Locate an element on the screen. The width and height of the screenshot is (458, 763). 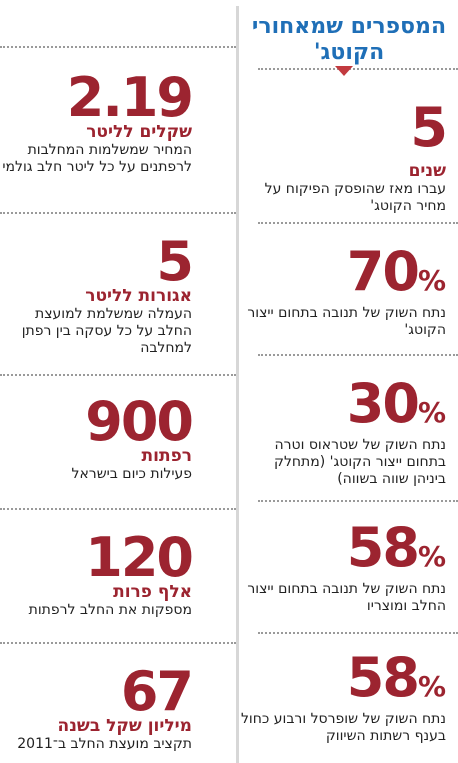
stat-unit: שקלים לליטר is located at coordinates (139, 132).